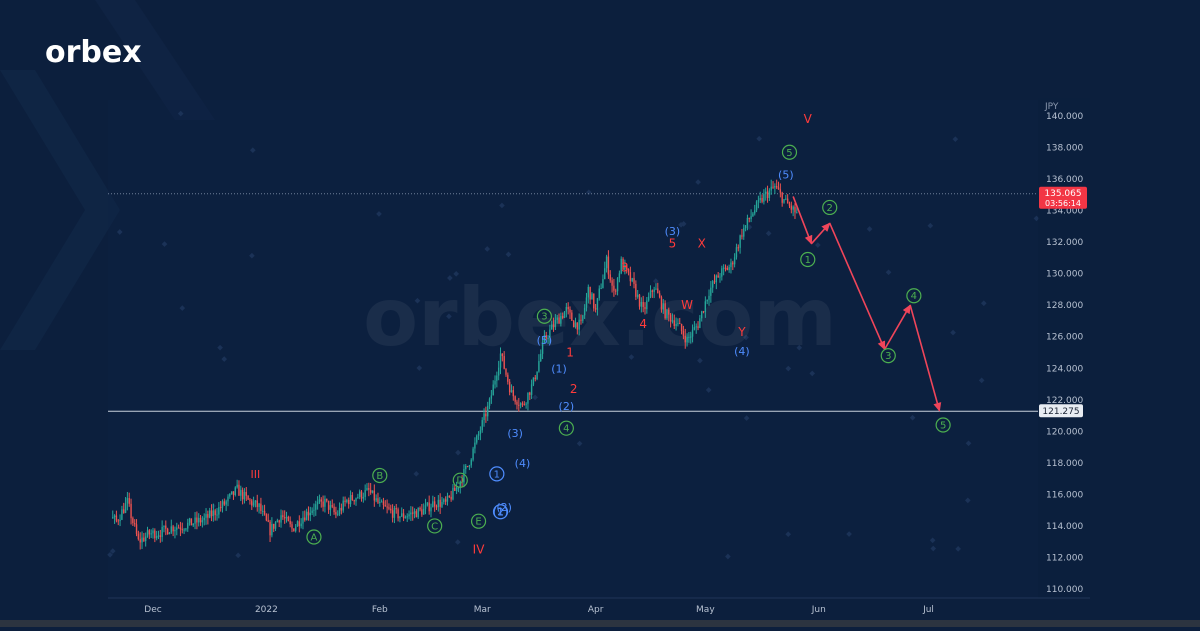 This screenshot has height=631, width=1200. What do you see at coordinates (1064, 348) in the screenshot?
I see `price-axis: JPY` at bounding box center [1064, 348].